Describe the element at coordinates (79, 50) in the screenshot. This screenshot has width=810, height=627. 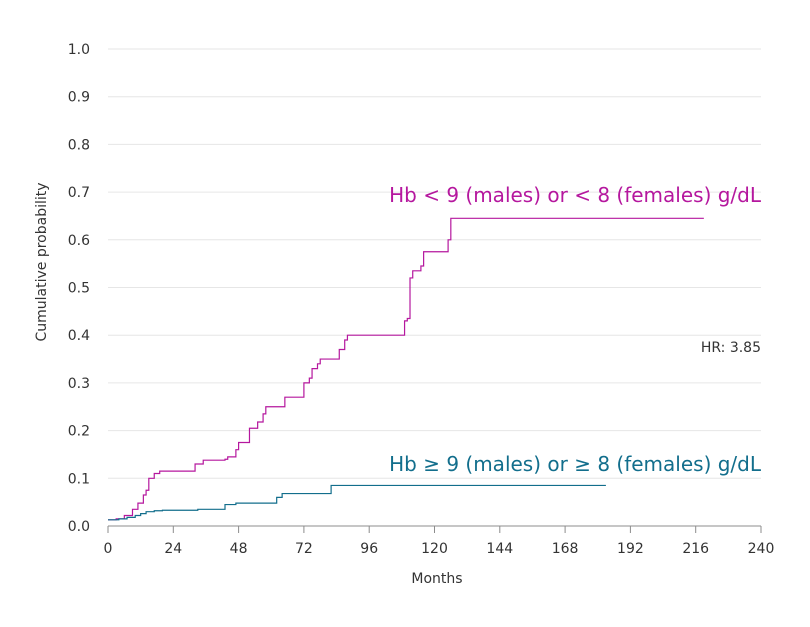
I see `y-tick-label: 1.0` at that location.